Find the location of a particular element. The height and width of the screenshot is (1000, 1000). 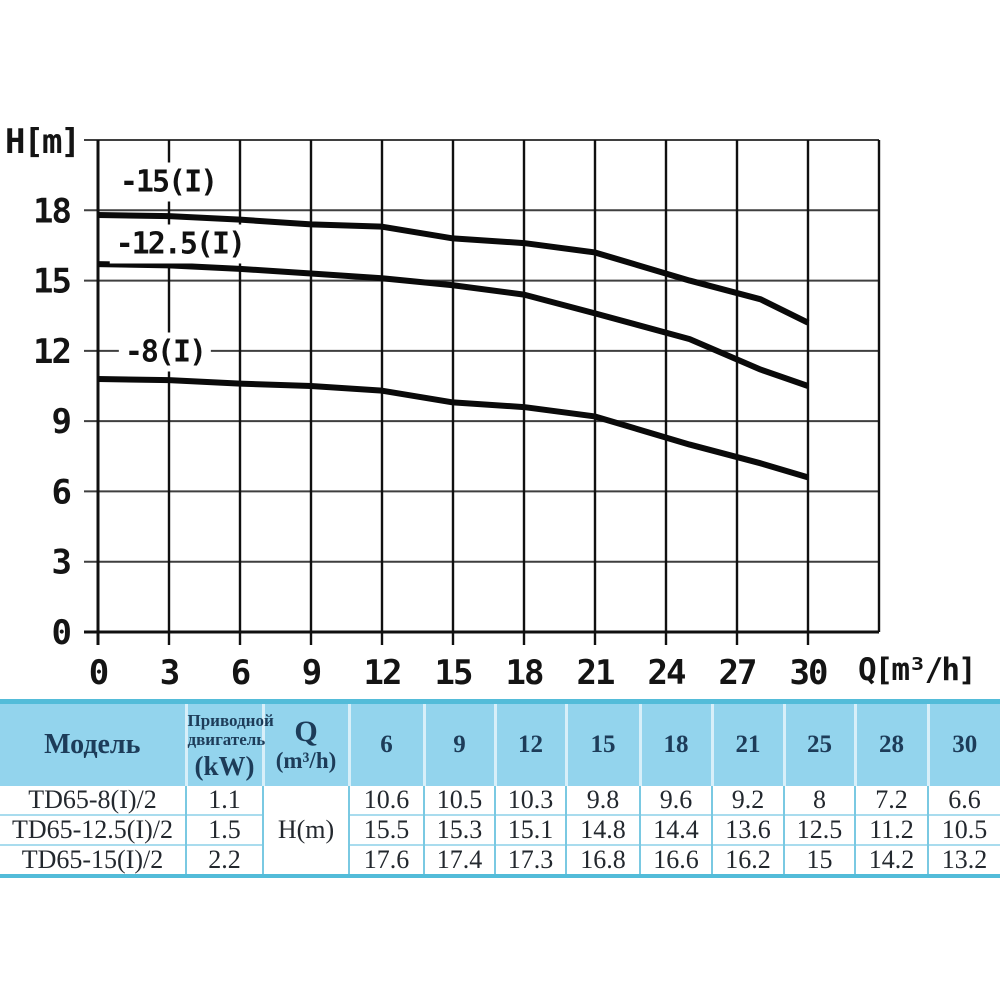

col-header-q21: 21 is located at coordinates (747, 743).